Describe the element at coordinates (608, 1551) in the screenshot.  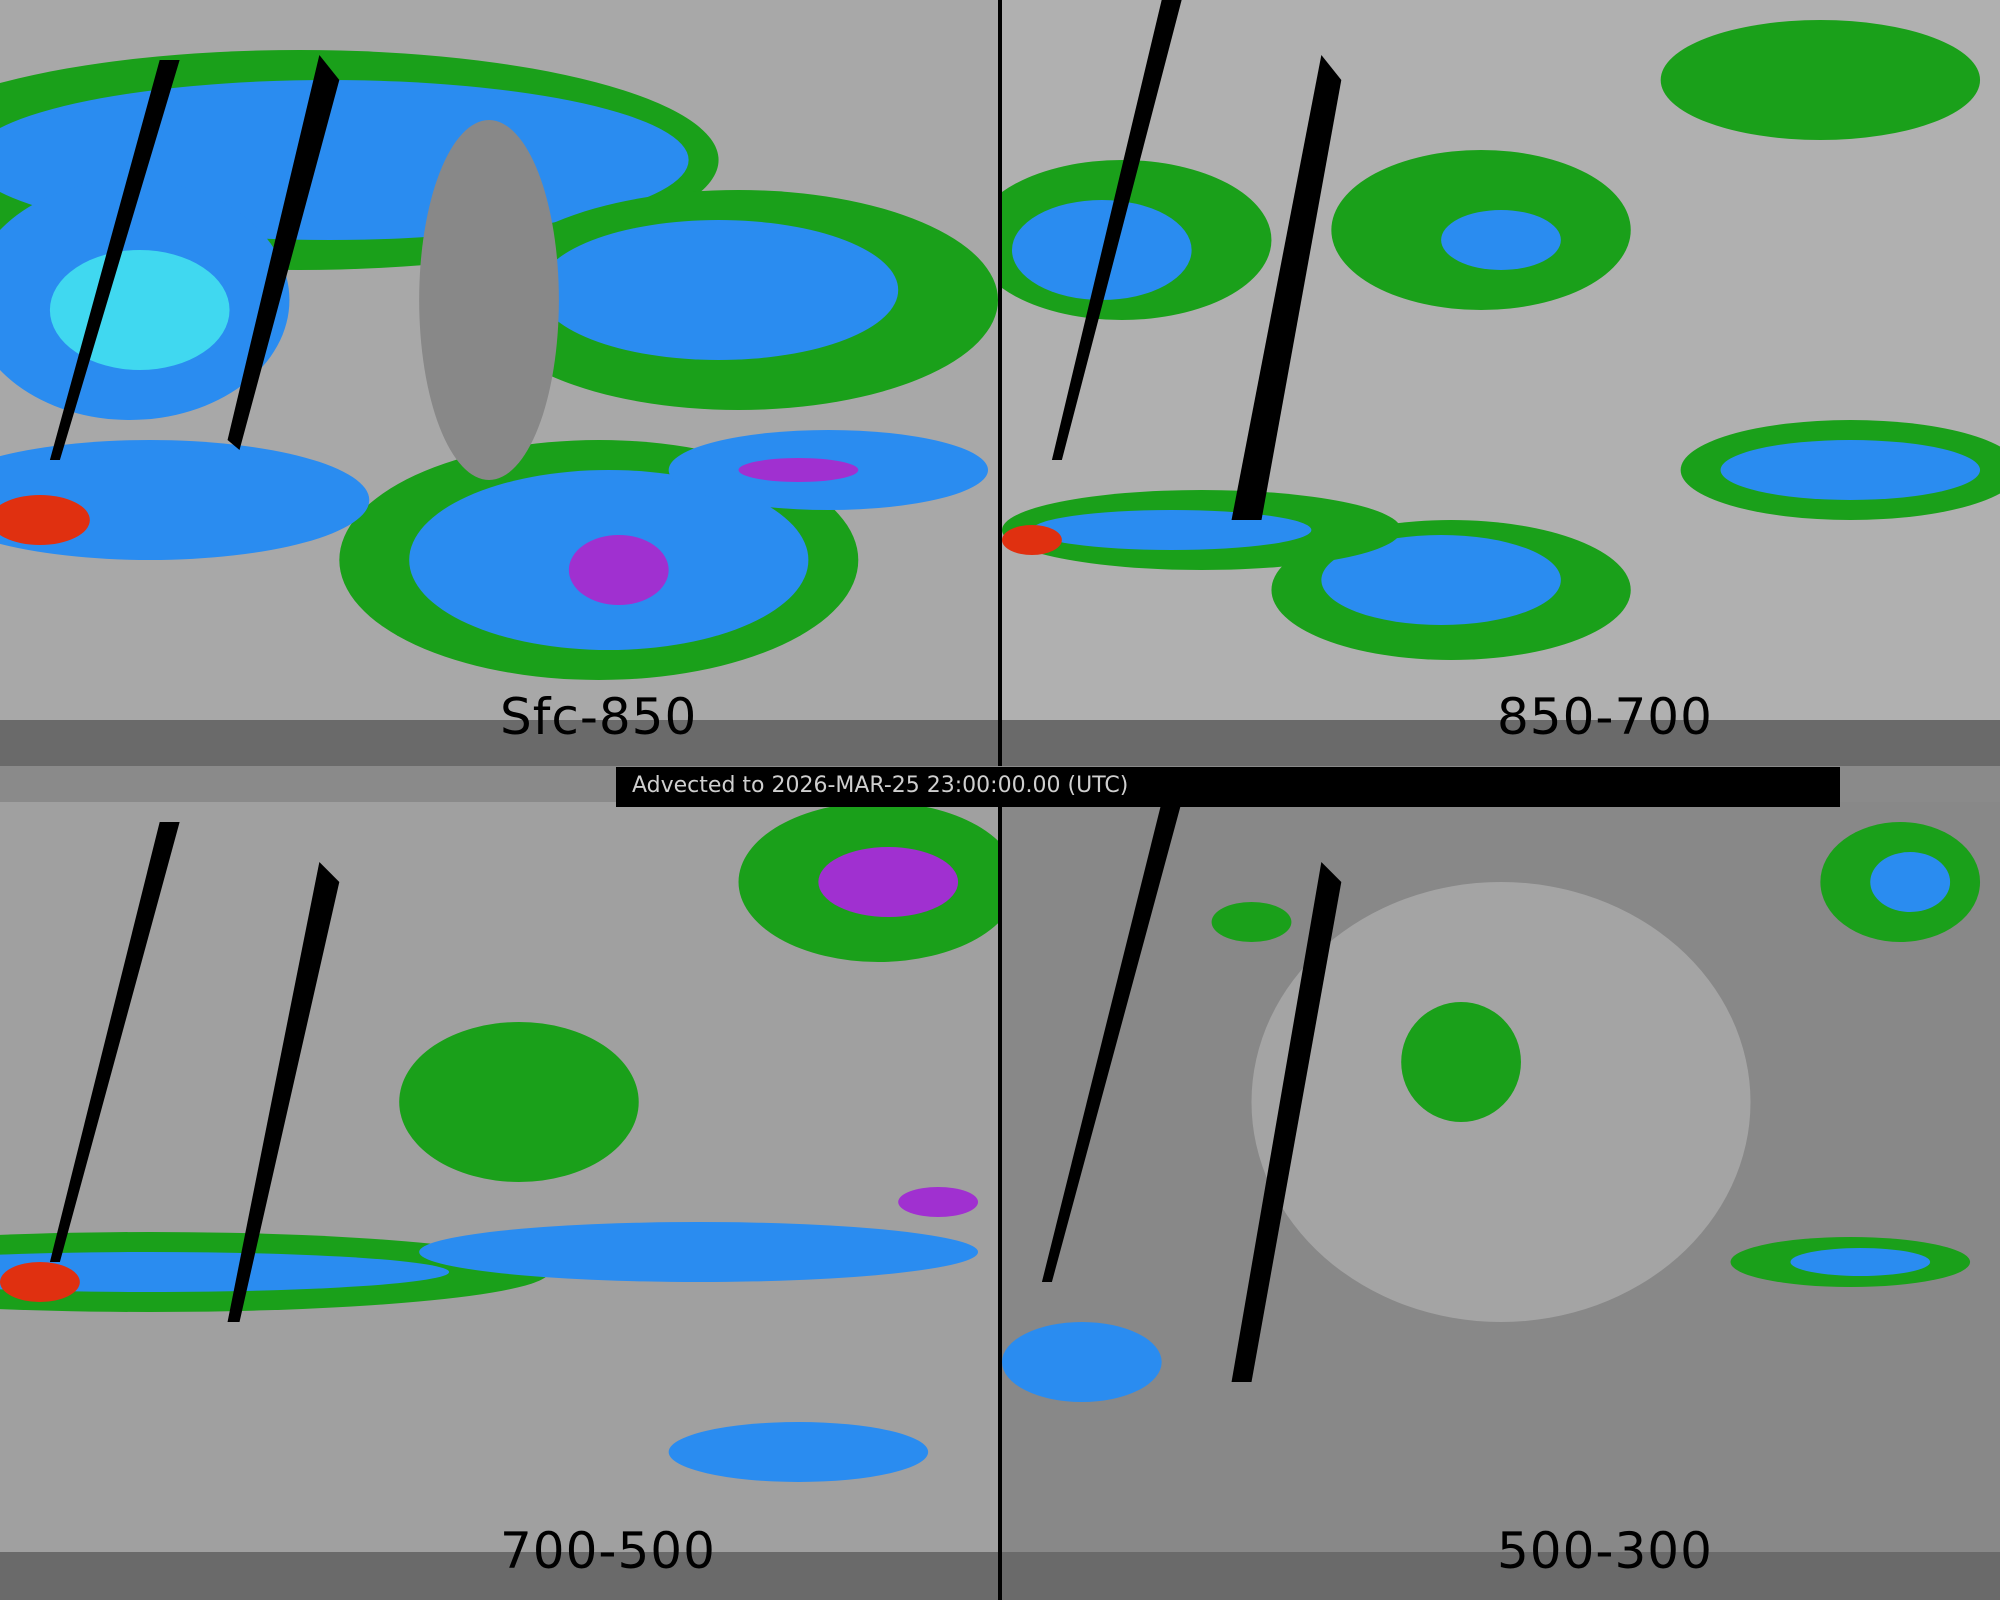
I see `layer-label: 700-500` at that location.